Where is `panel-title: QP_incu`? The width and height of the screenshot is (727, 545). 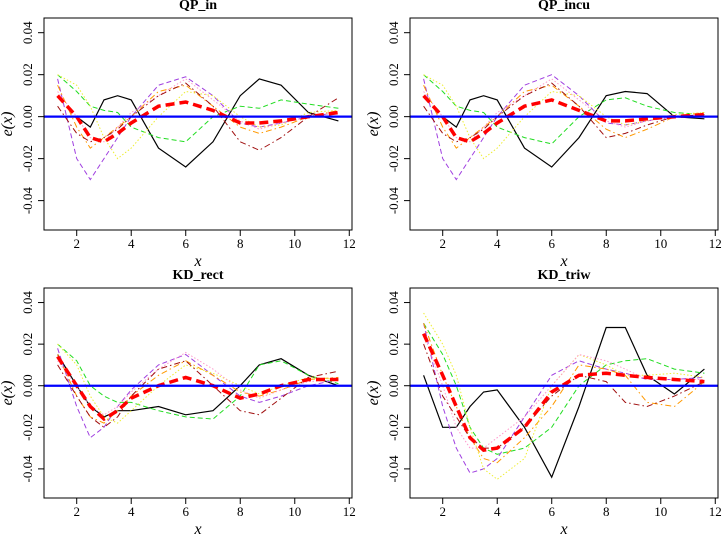
panel-title: QP_incu is located at coordinates (564, 6).